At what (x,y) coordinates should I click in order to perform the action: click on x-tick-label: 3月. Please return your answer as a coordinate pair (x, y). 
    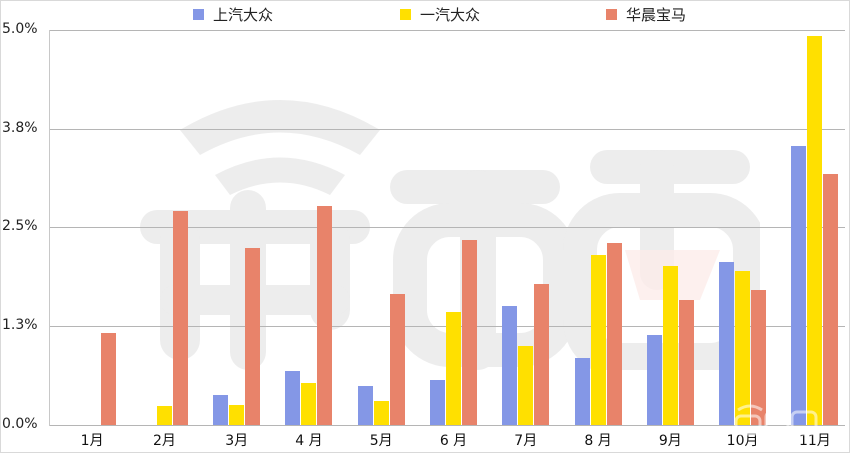
    Looking at the image, I should click on (237, 441).